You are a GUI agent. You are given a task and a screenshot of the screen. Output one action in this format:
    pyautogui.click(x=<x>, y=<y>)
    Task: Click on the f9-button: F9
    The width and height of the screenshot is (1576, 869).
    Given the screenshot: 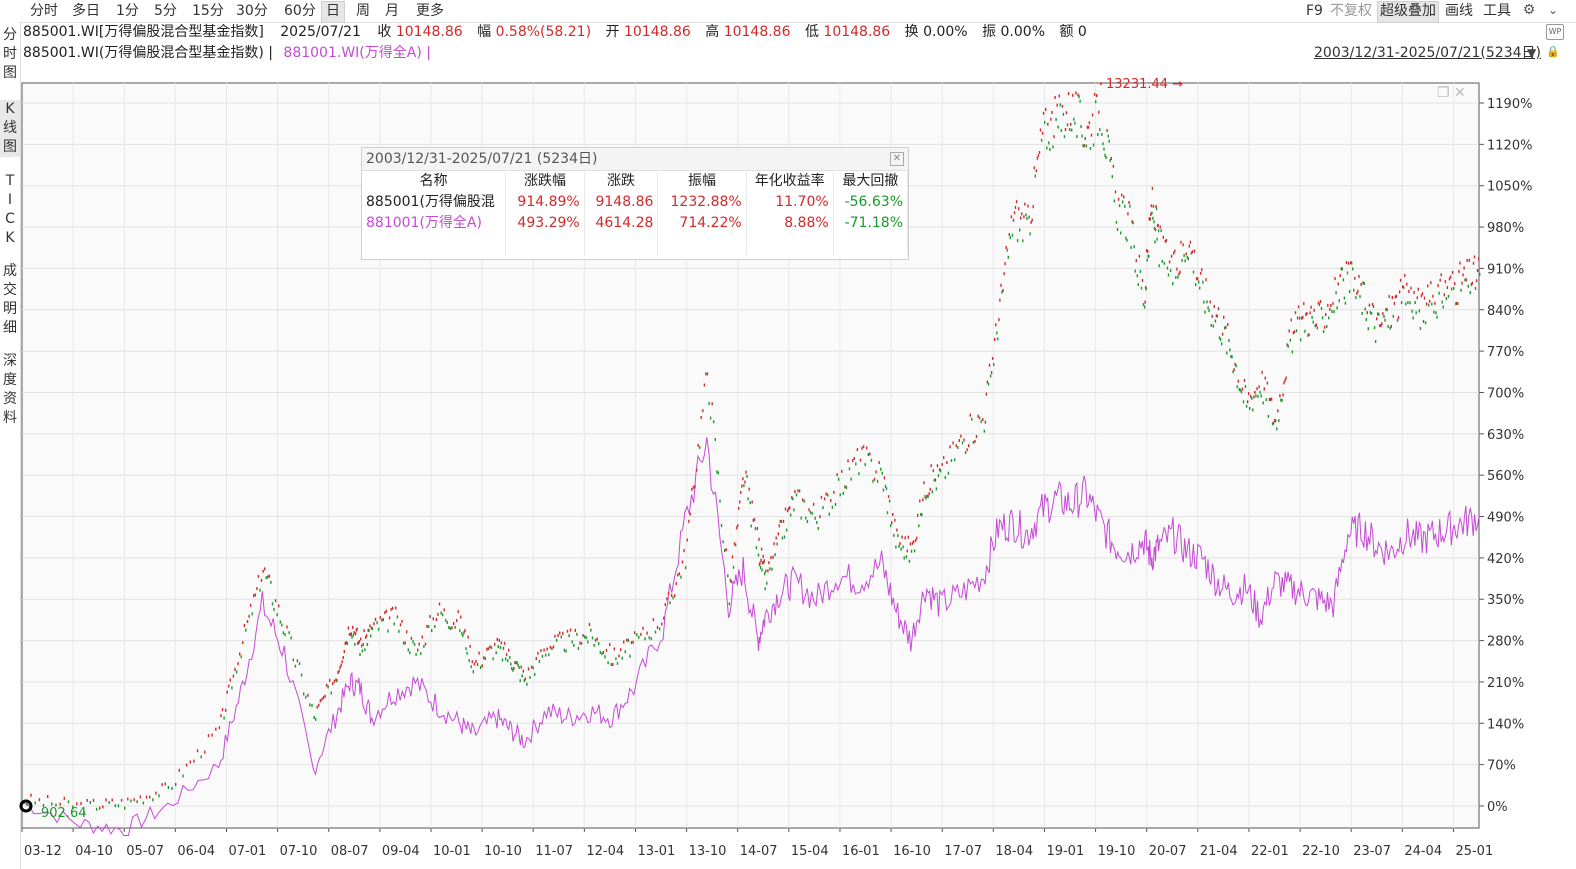 What is the action you would take?
    pyautogui.click(x=1314, y=11)
    